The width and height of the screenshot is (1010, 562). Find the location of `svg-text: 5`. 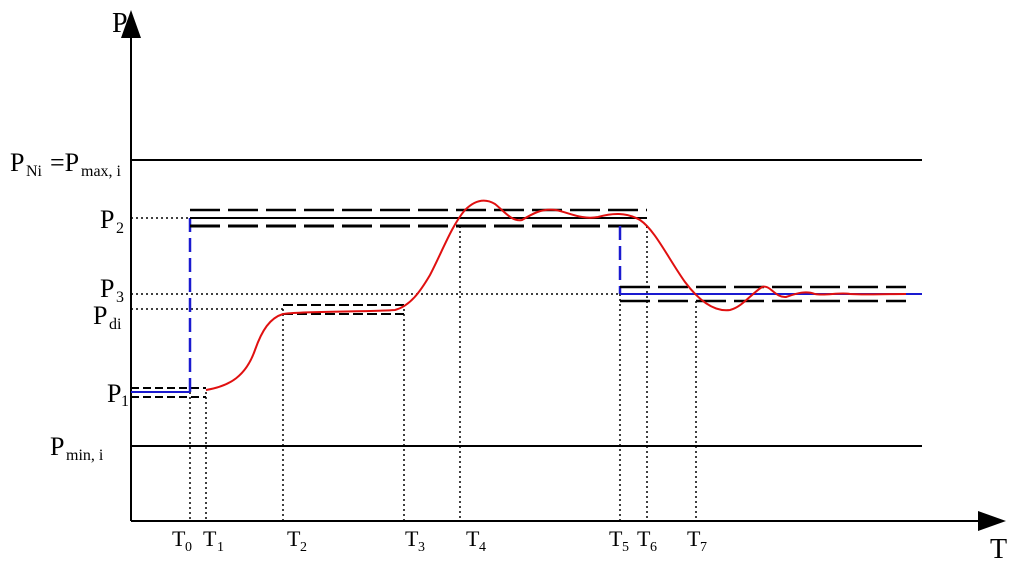

svg-text: 5 is located at coordinates (625, 547).